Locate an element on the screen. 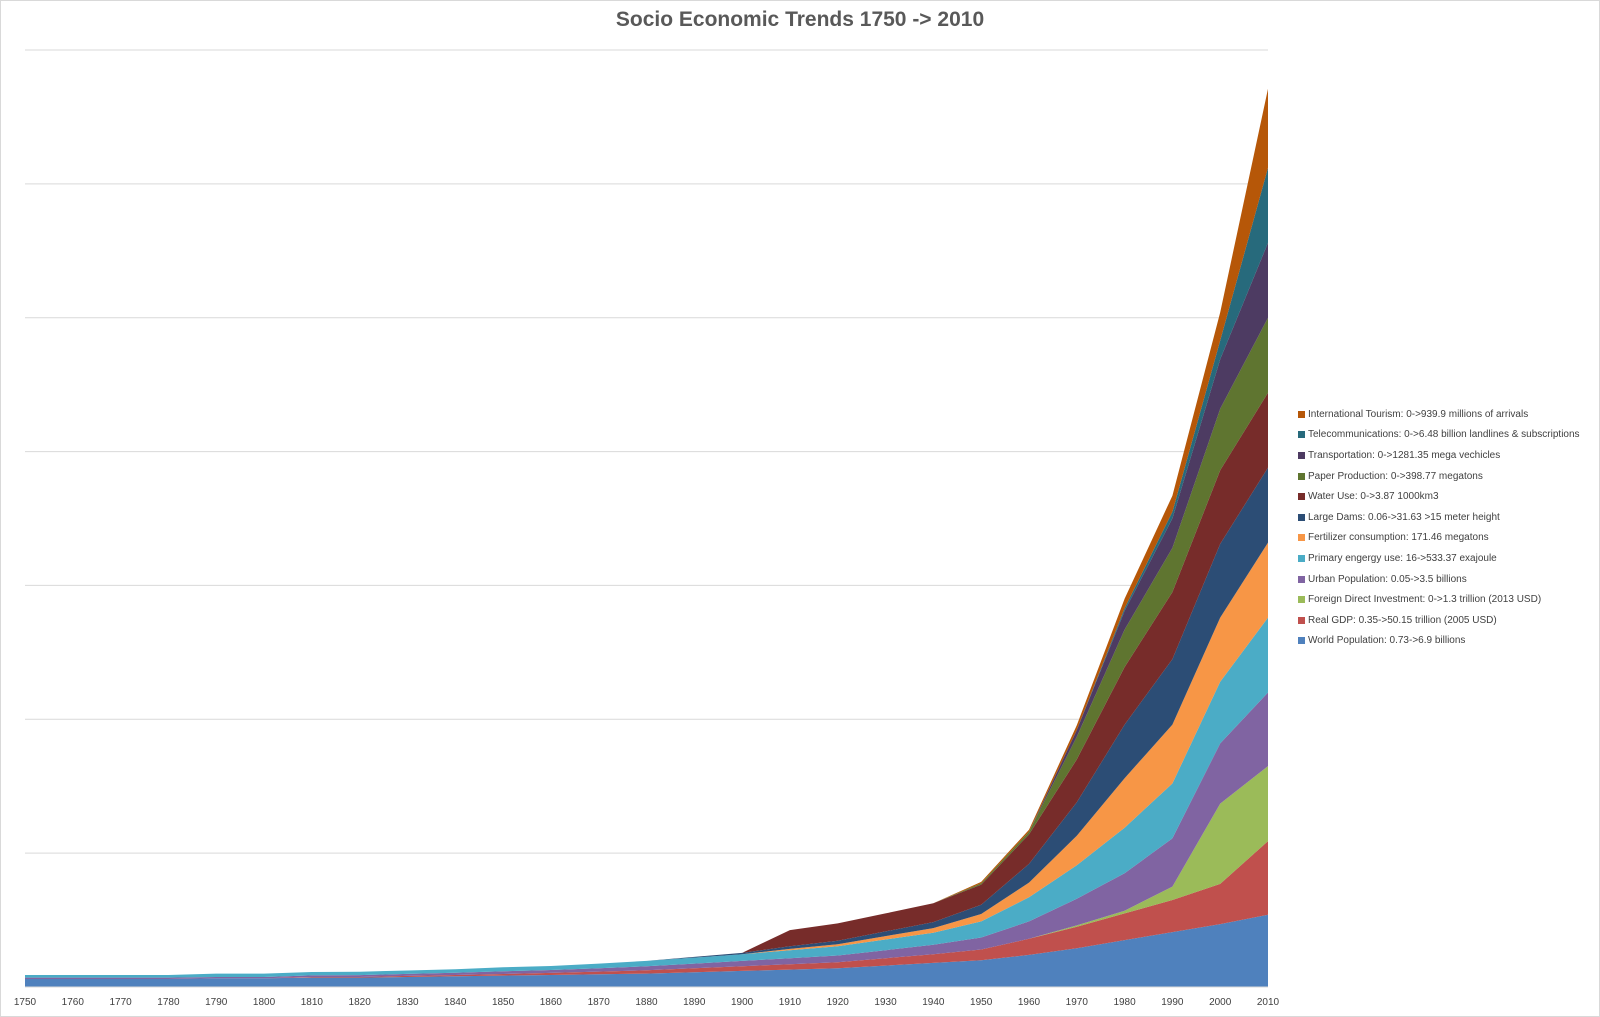 Image resolution: width=1600 pixels, height=1017 pixels. legend-item: Water Use: 0->3.87 1000km3 is located at coordinates (1439, 496).